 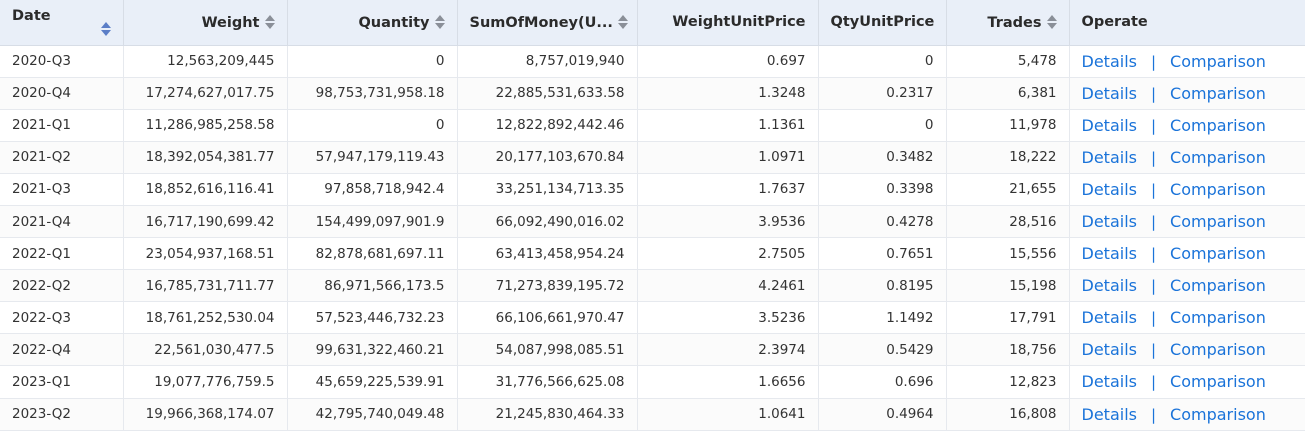 I want to click on cell-trades: 5,478, so click(x=1008, y=61).